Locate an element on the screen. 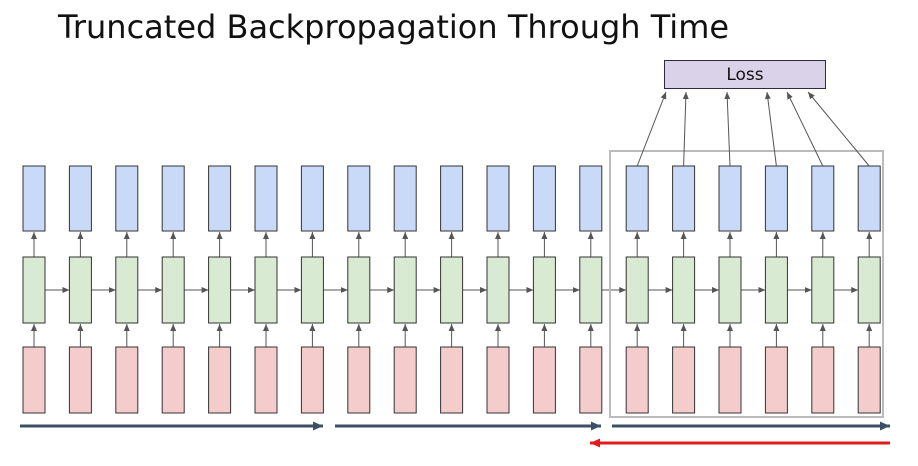 The width and height of the screenshot is (918, 466). span-arrows is located at coordinates (455, 434).